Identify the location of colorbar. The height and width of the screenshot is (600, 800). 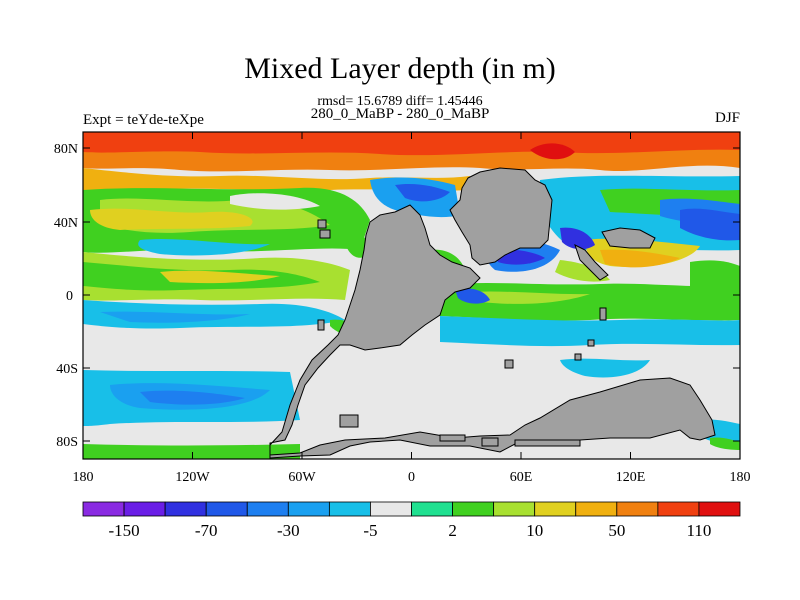
(411, 509).